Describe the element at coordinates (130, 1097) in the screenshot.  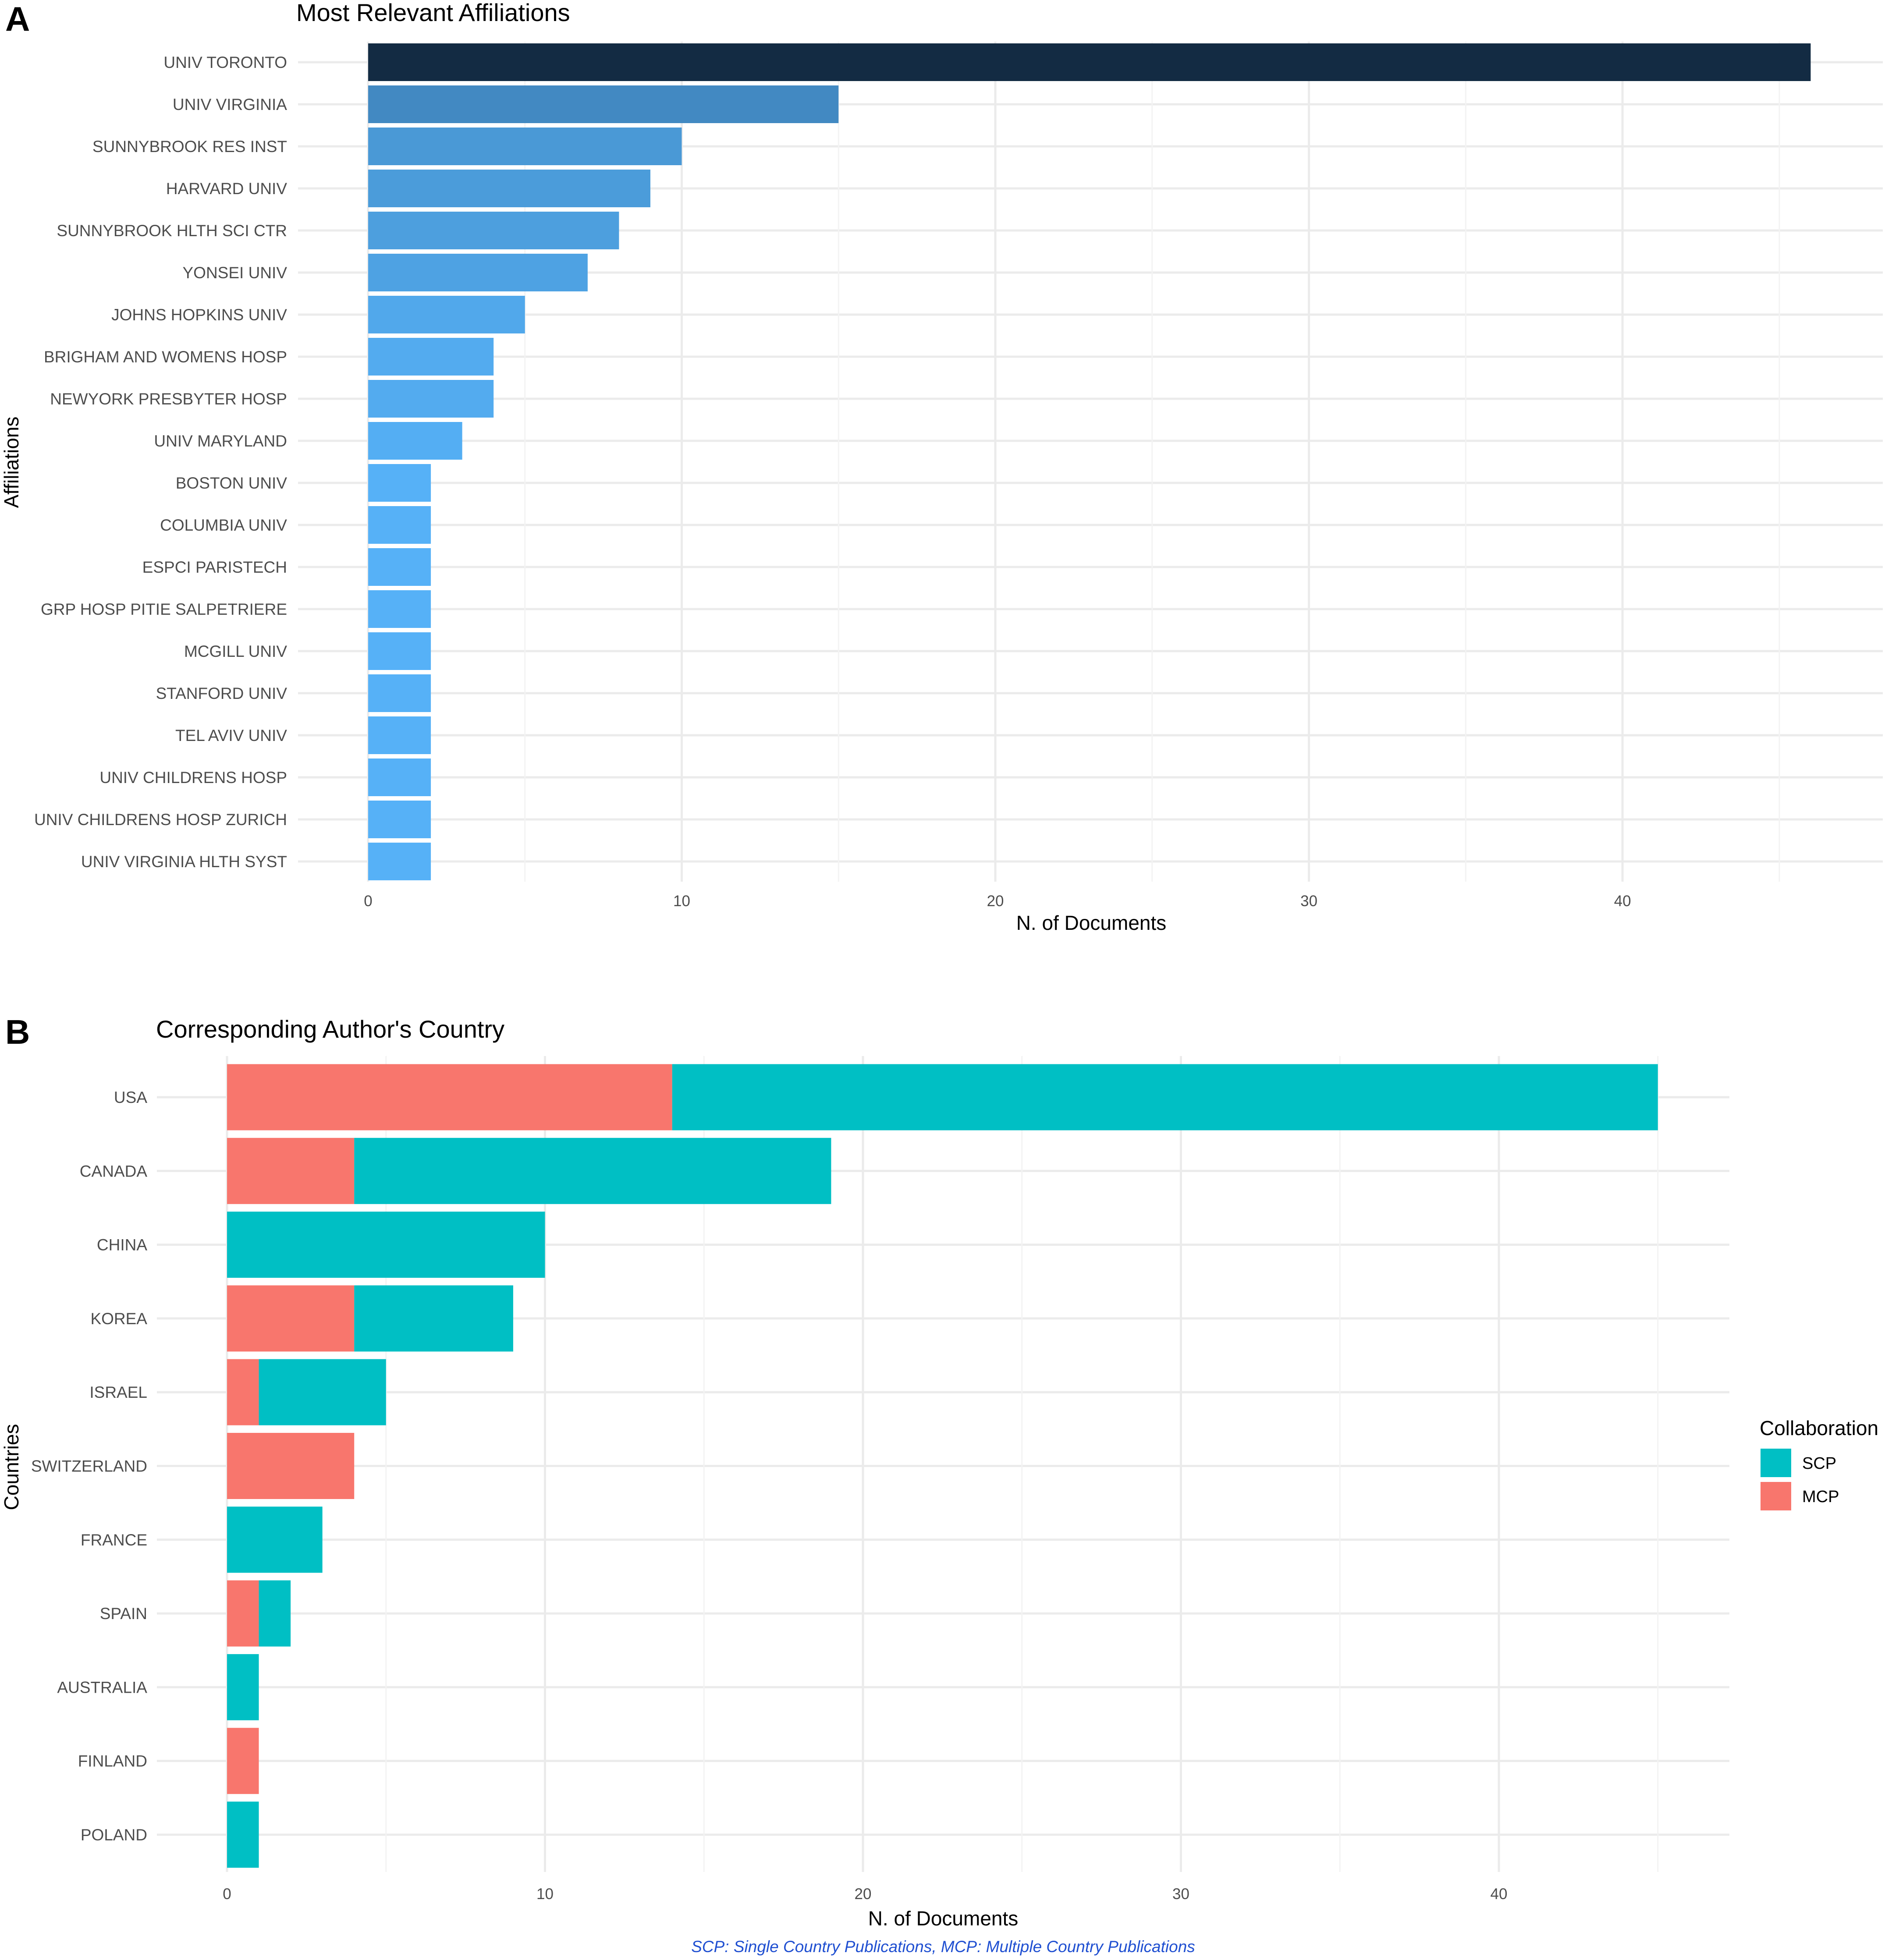
I see `b-label-usa: USA` at that location.